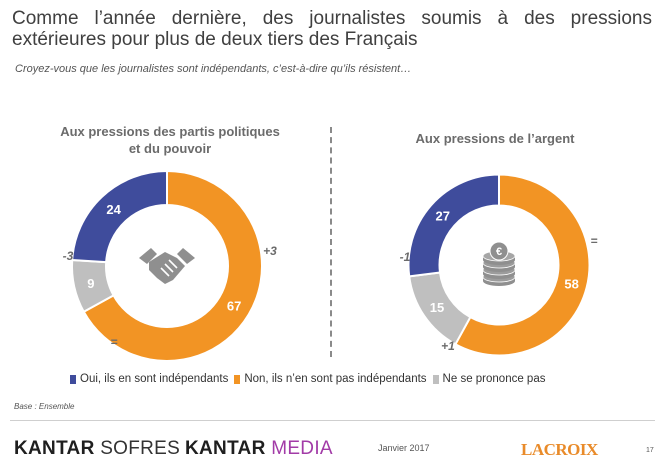  Describe the element at coordinates (154, 379) in the screenshot. I see `legend-label-oui: Oui, ils en sont indépendants` at that location.